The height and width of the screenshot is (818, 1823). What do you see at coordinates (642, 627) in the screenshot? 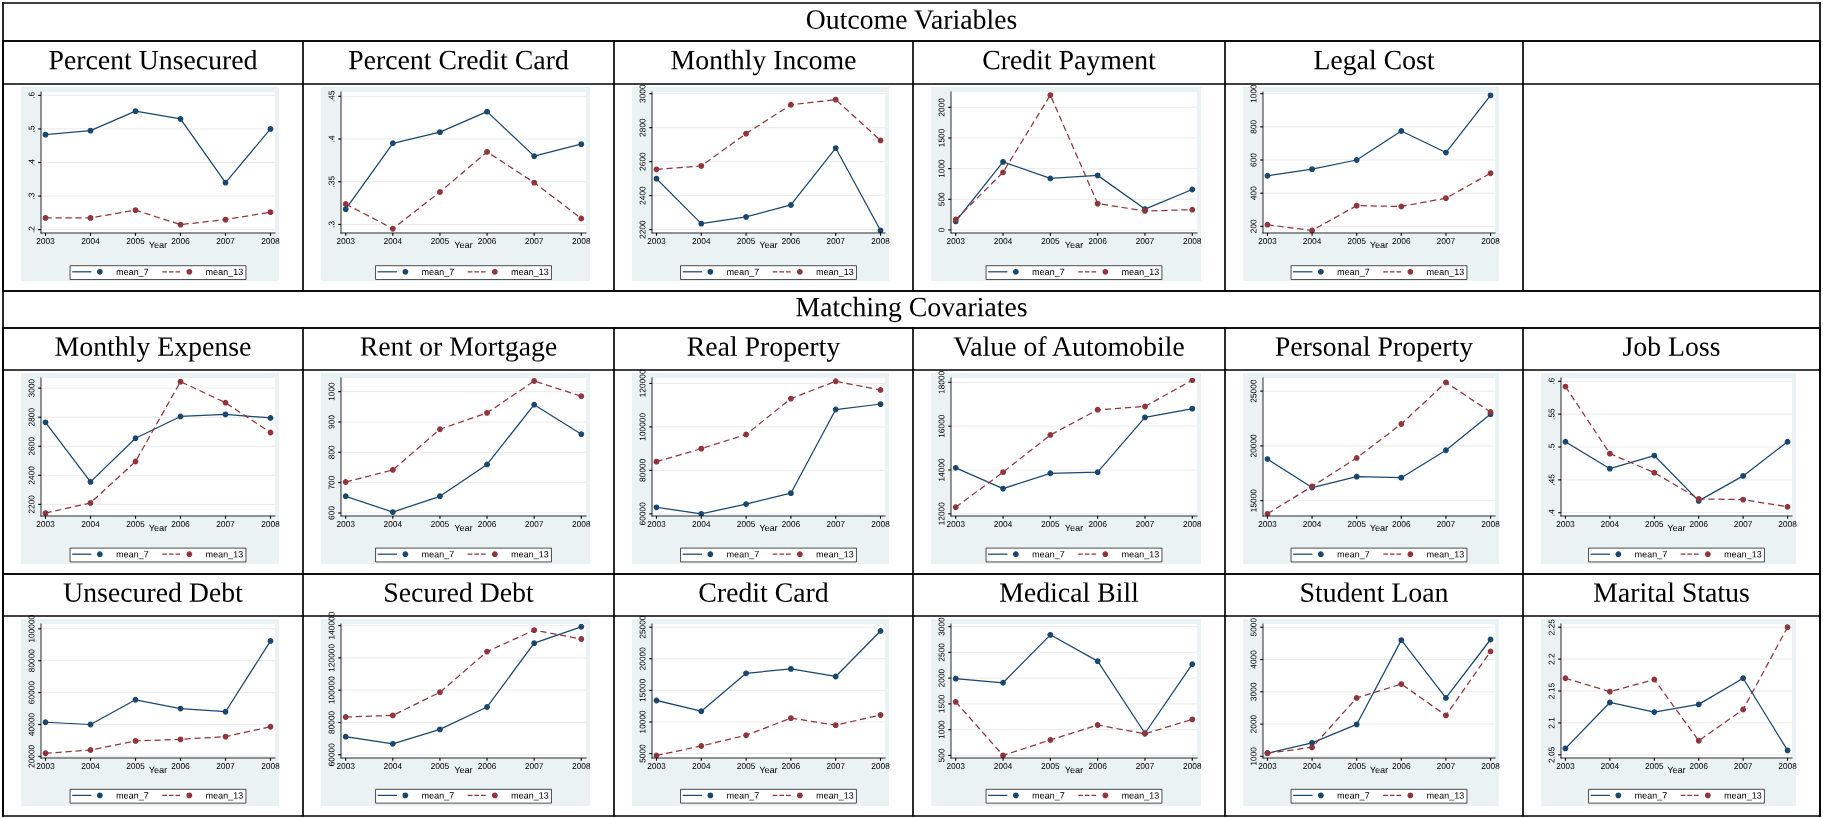
I see `y-tick-label: 25000` at bounding box center [642, 627].